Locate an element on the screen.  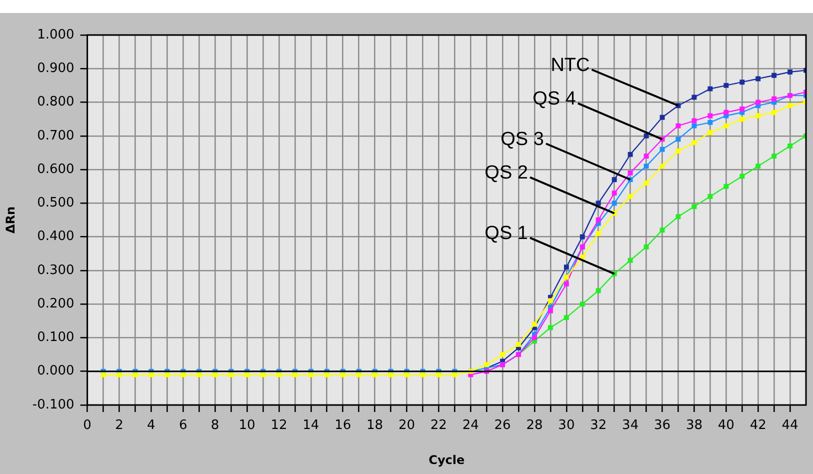
x-tick-label: 2 is located at coordinates (119, 426).